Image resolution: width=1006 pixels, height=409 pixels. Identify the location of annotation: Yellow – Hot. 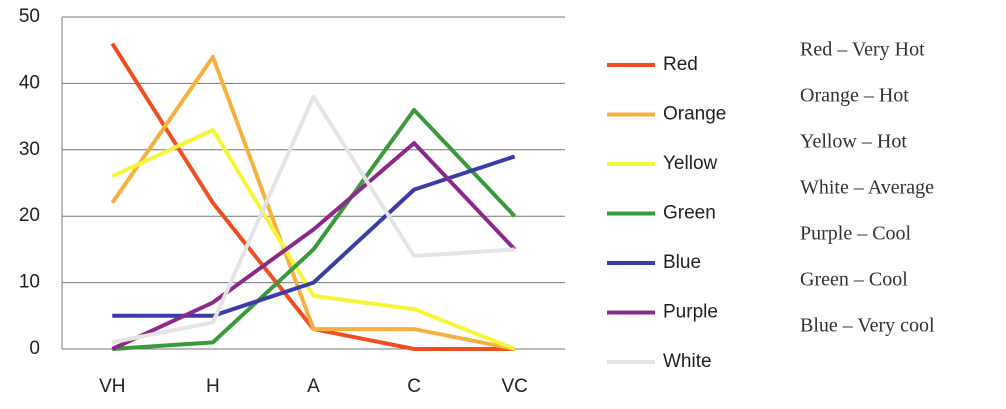
(853, 142).